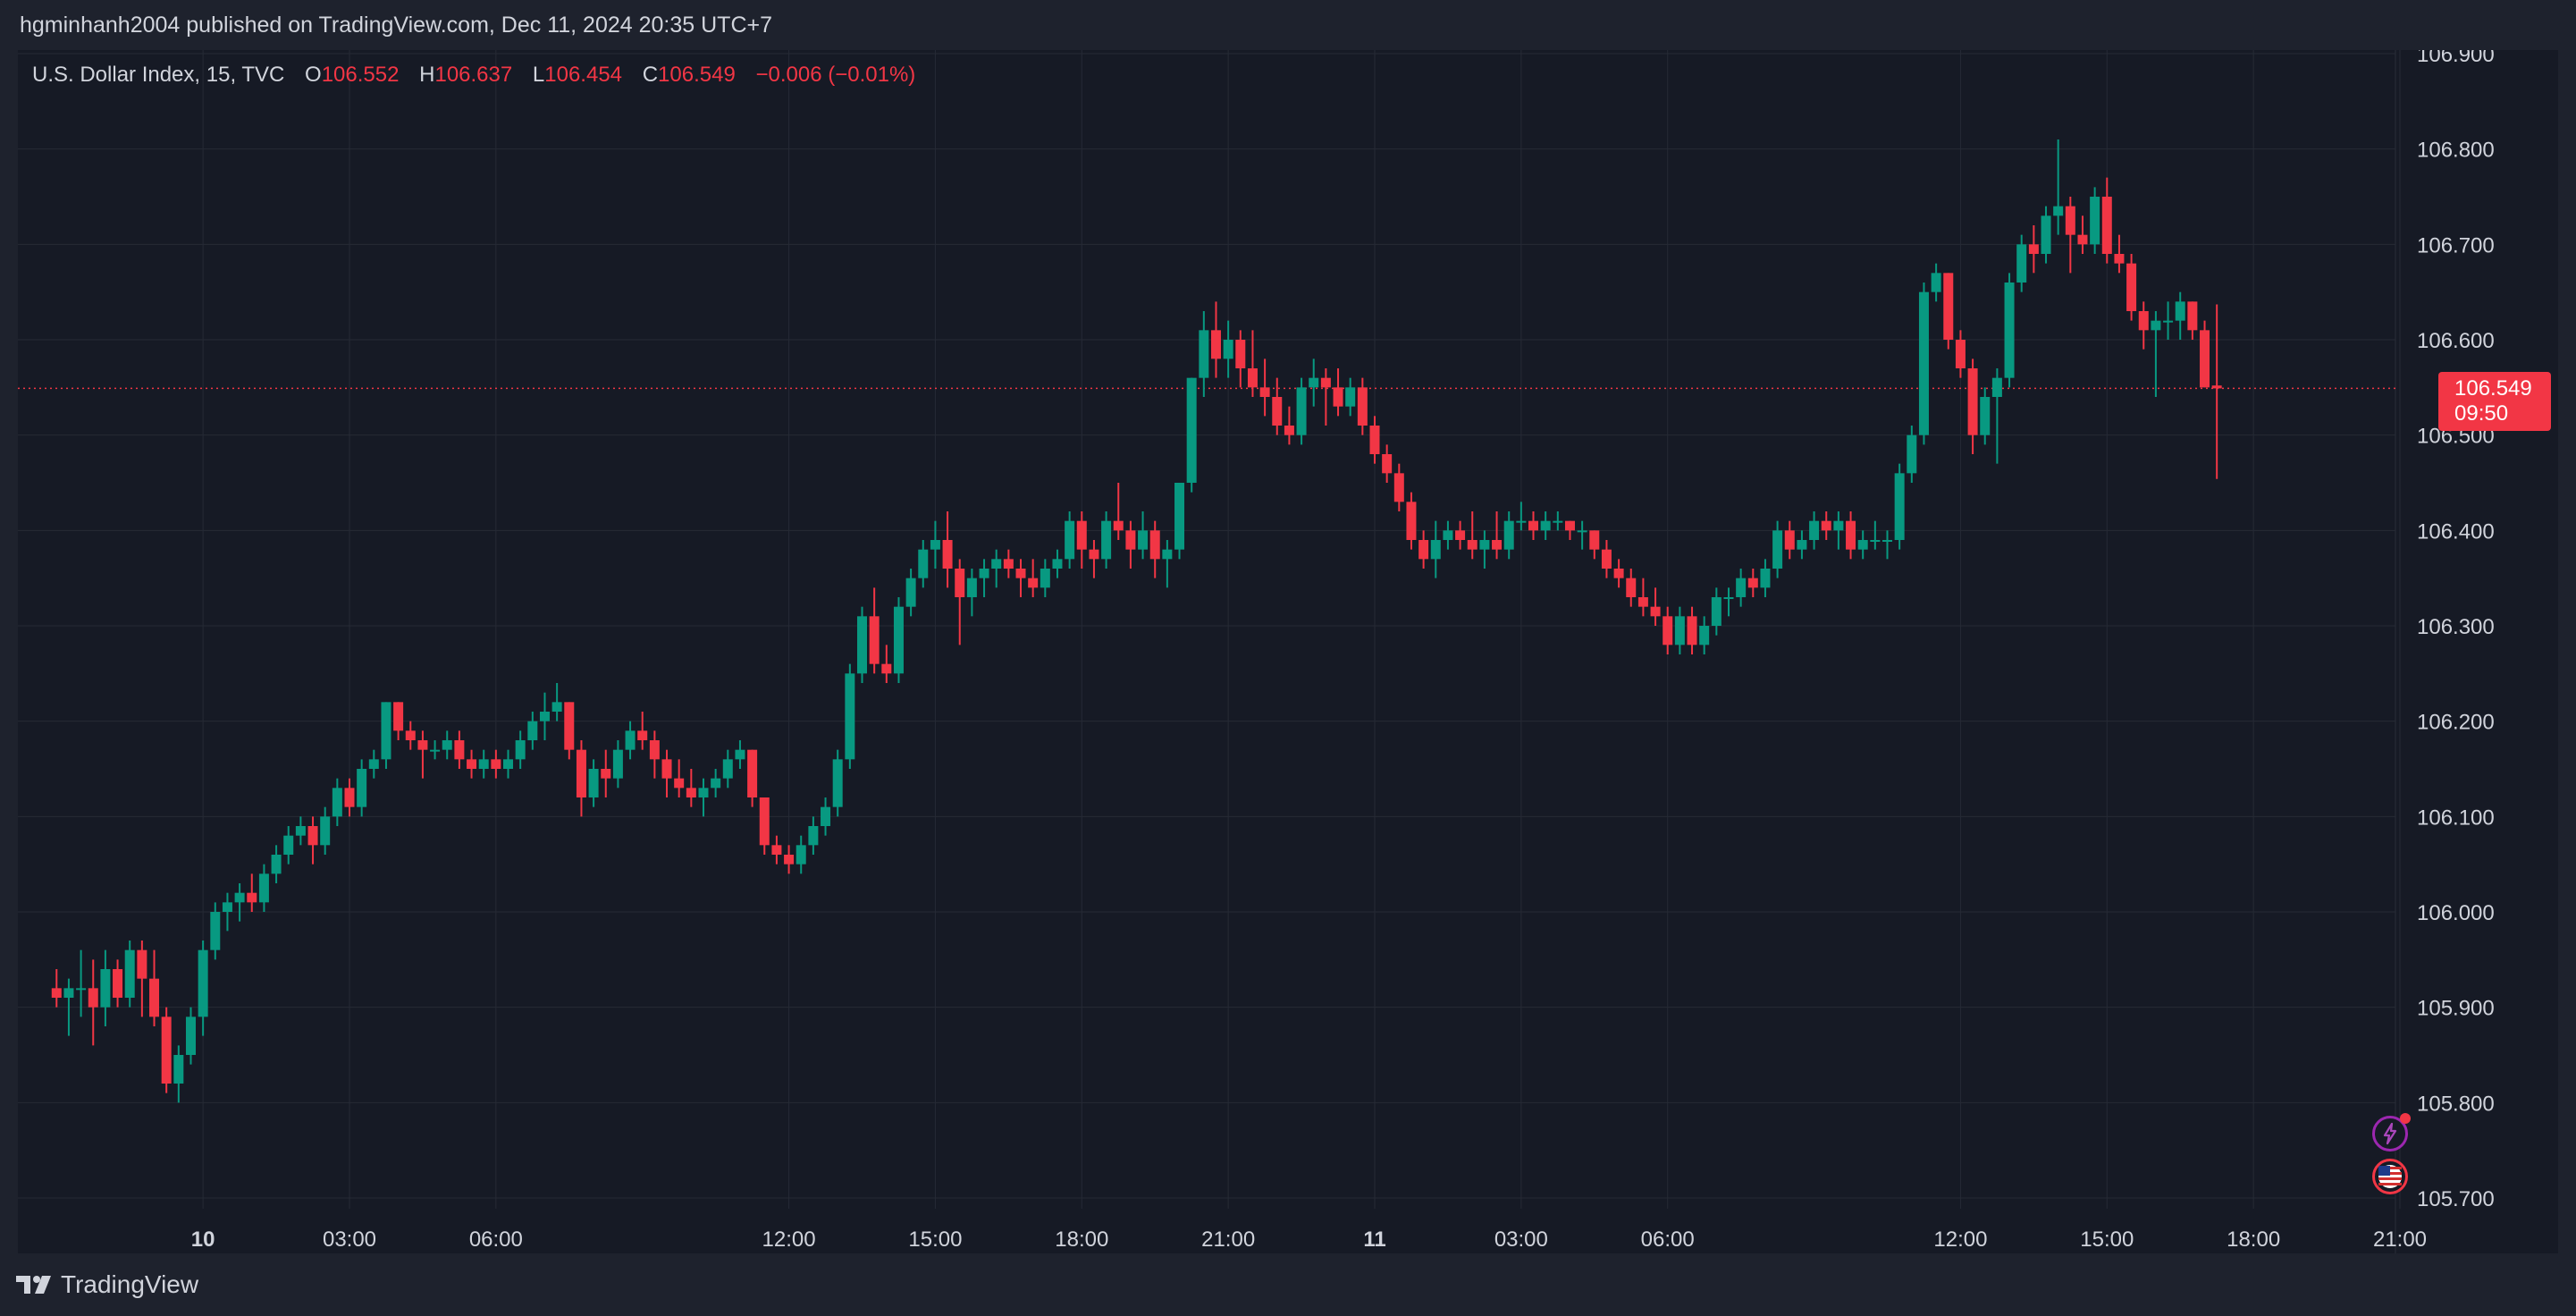  What do you see at coordinates (361, 75) in the screenshot?
I see `open-value: 106.552` at bounding box center [361, 75].